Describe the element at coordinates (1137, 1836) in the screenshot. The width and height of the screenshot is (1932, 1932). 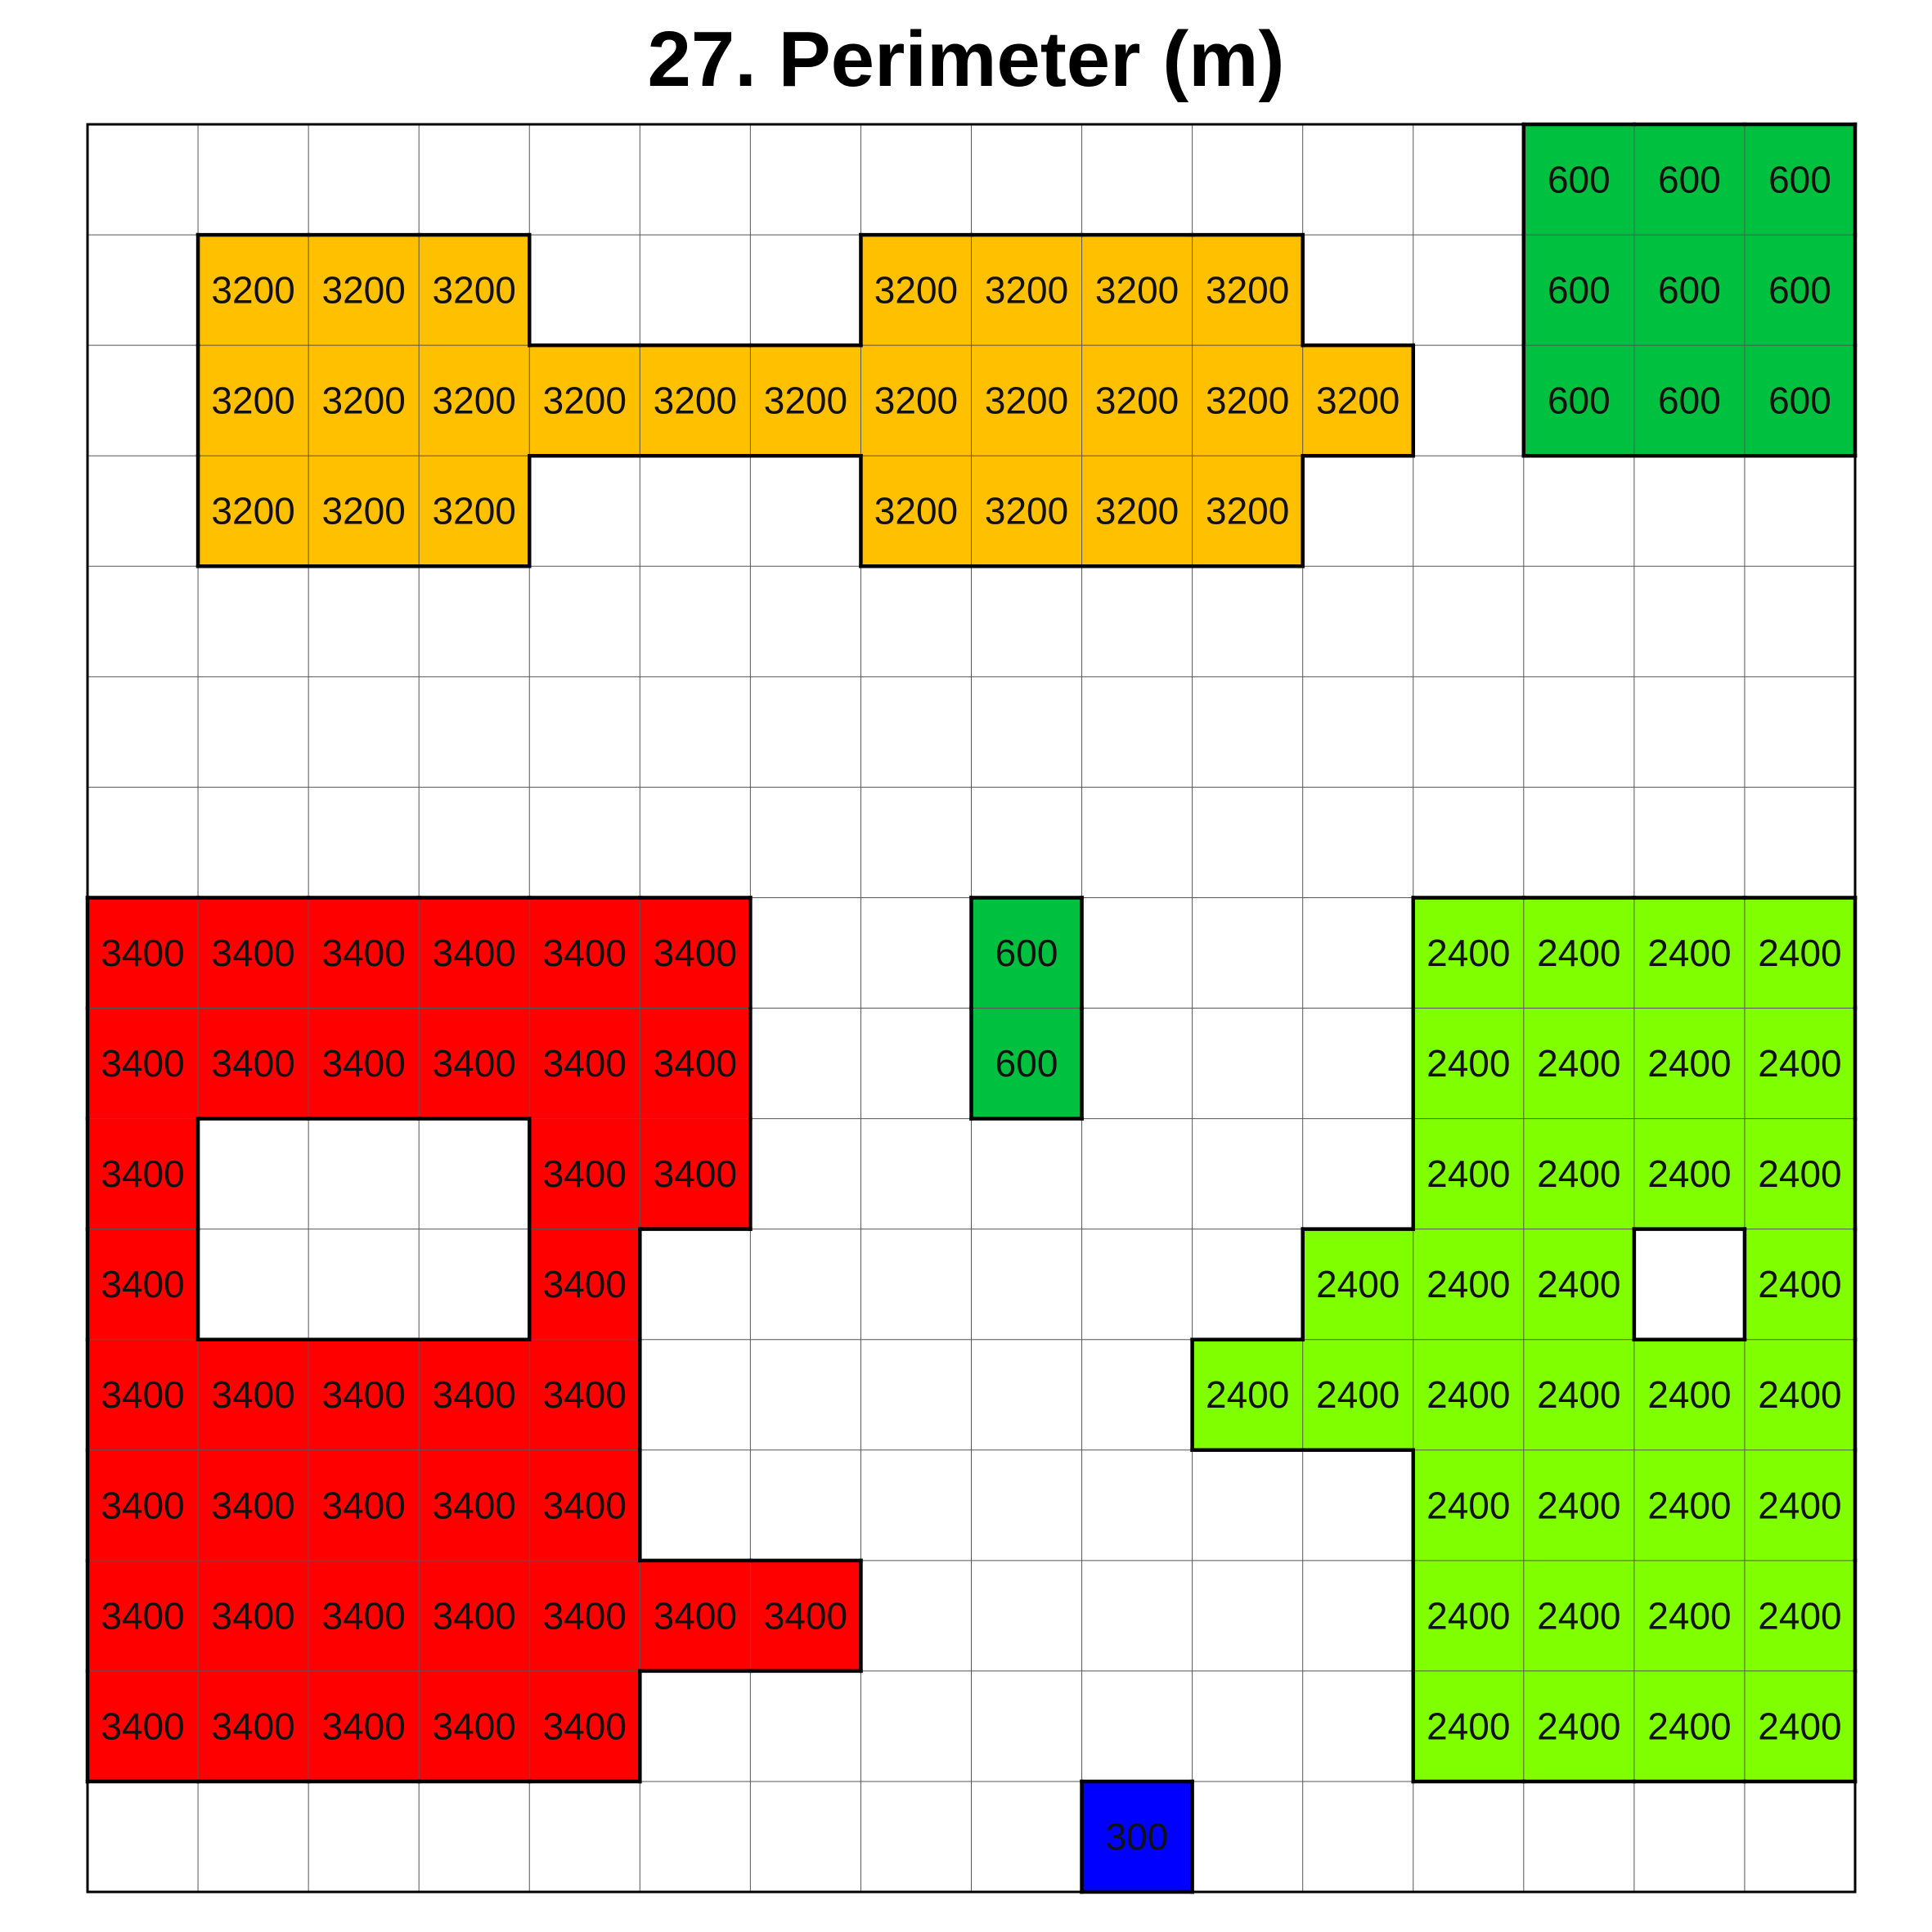
I see `region-blue-300-cell` at that location.